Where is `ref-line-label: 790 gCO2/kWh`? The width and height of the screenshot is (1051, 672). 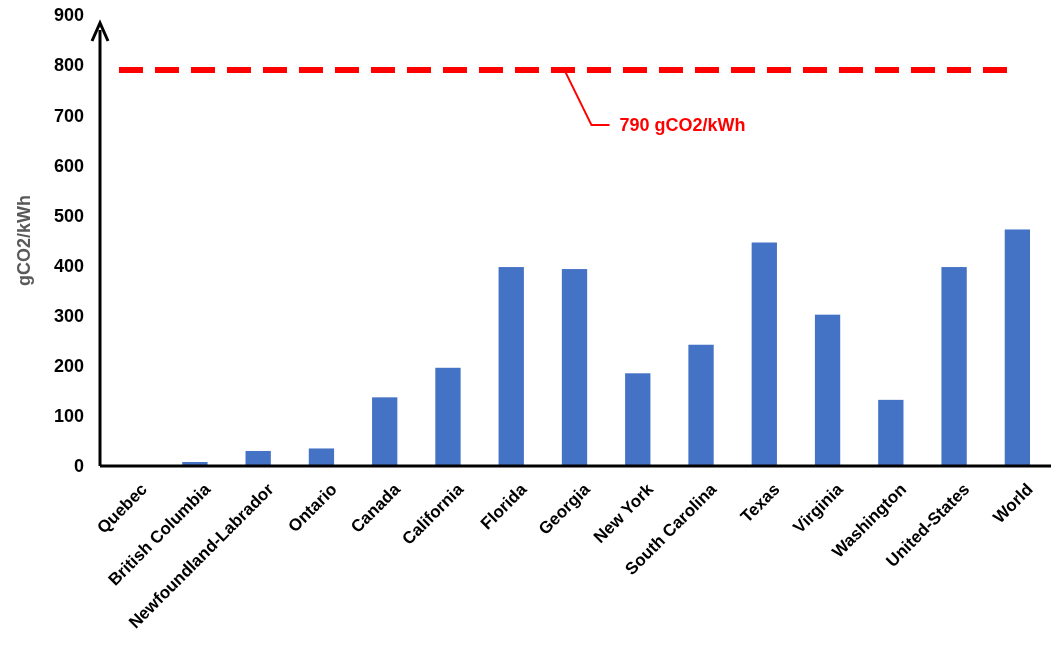 ref-line-label: 790 gCO2/kWh is located at coordinates (682, 125).